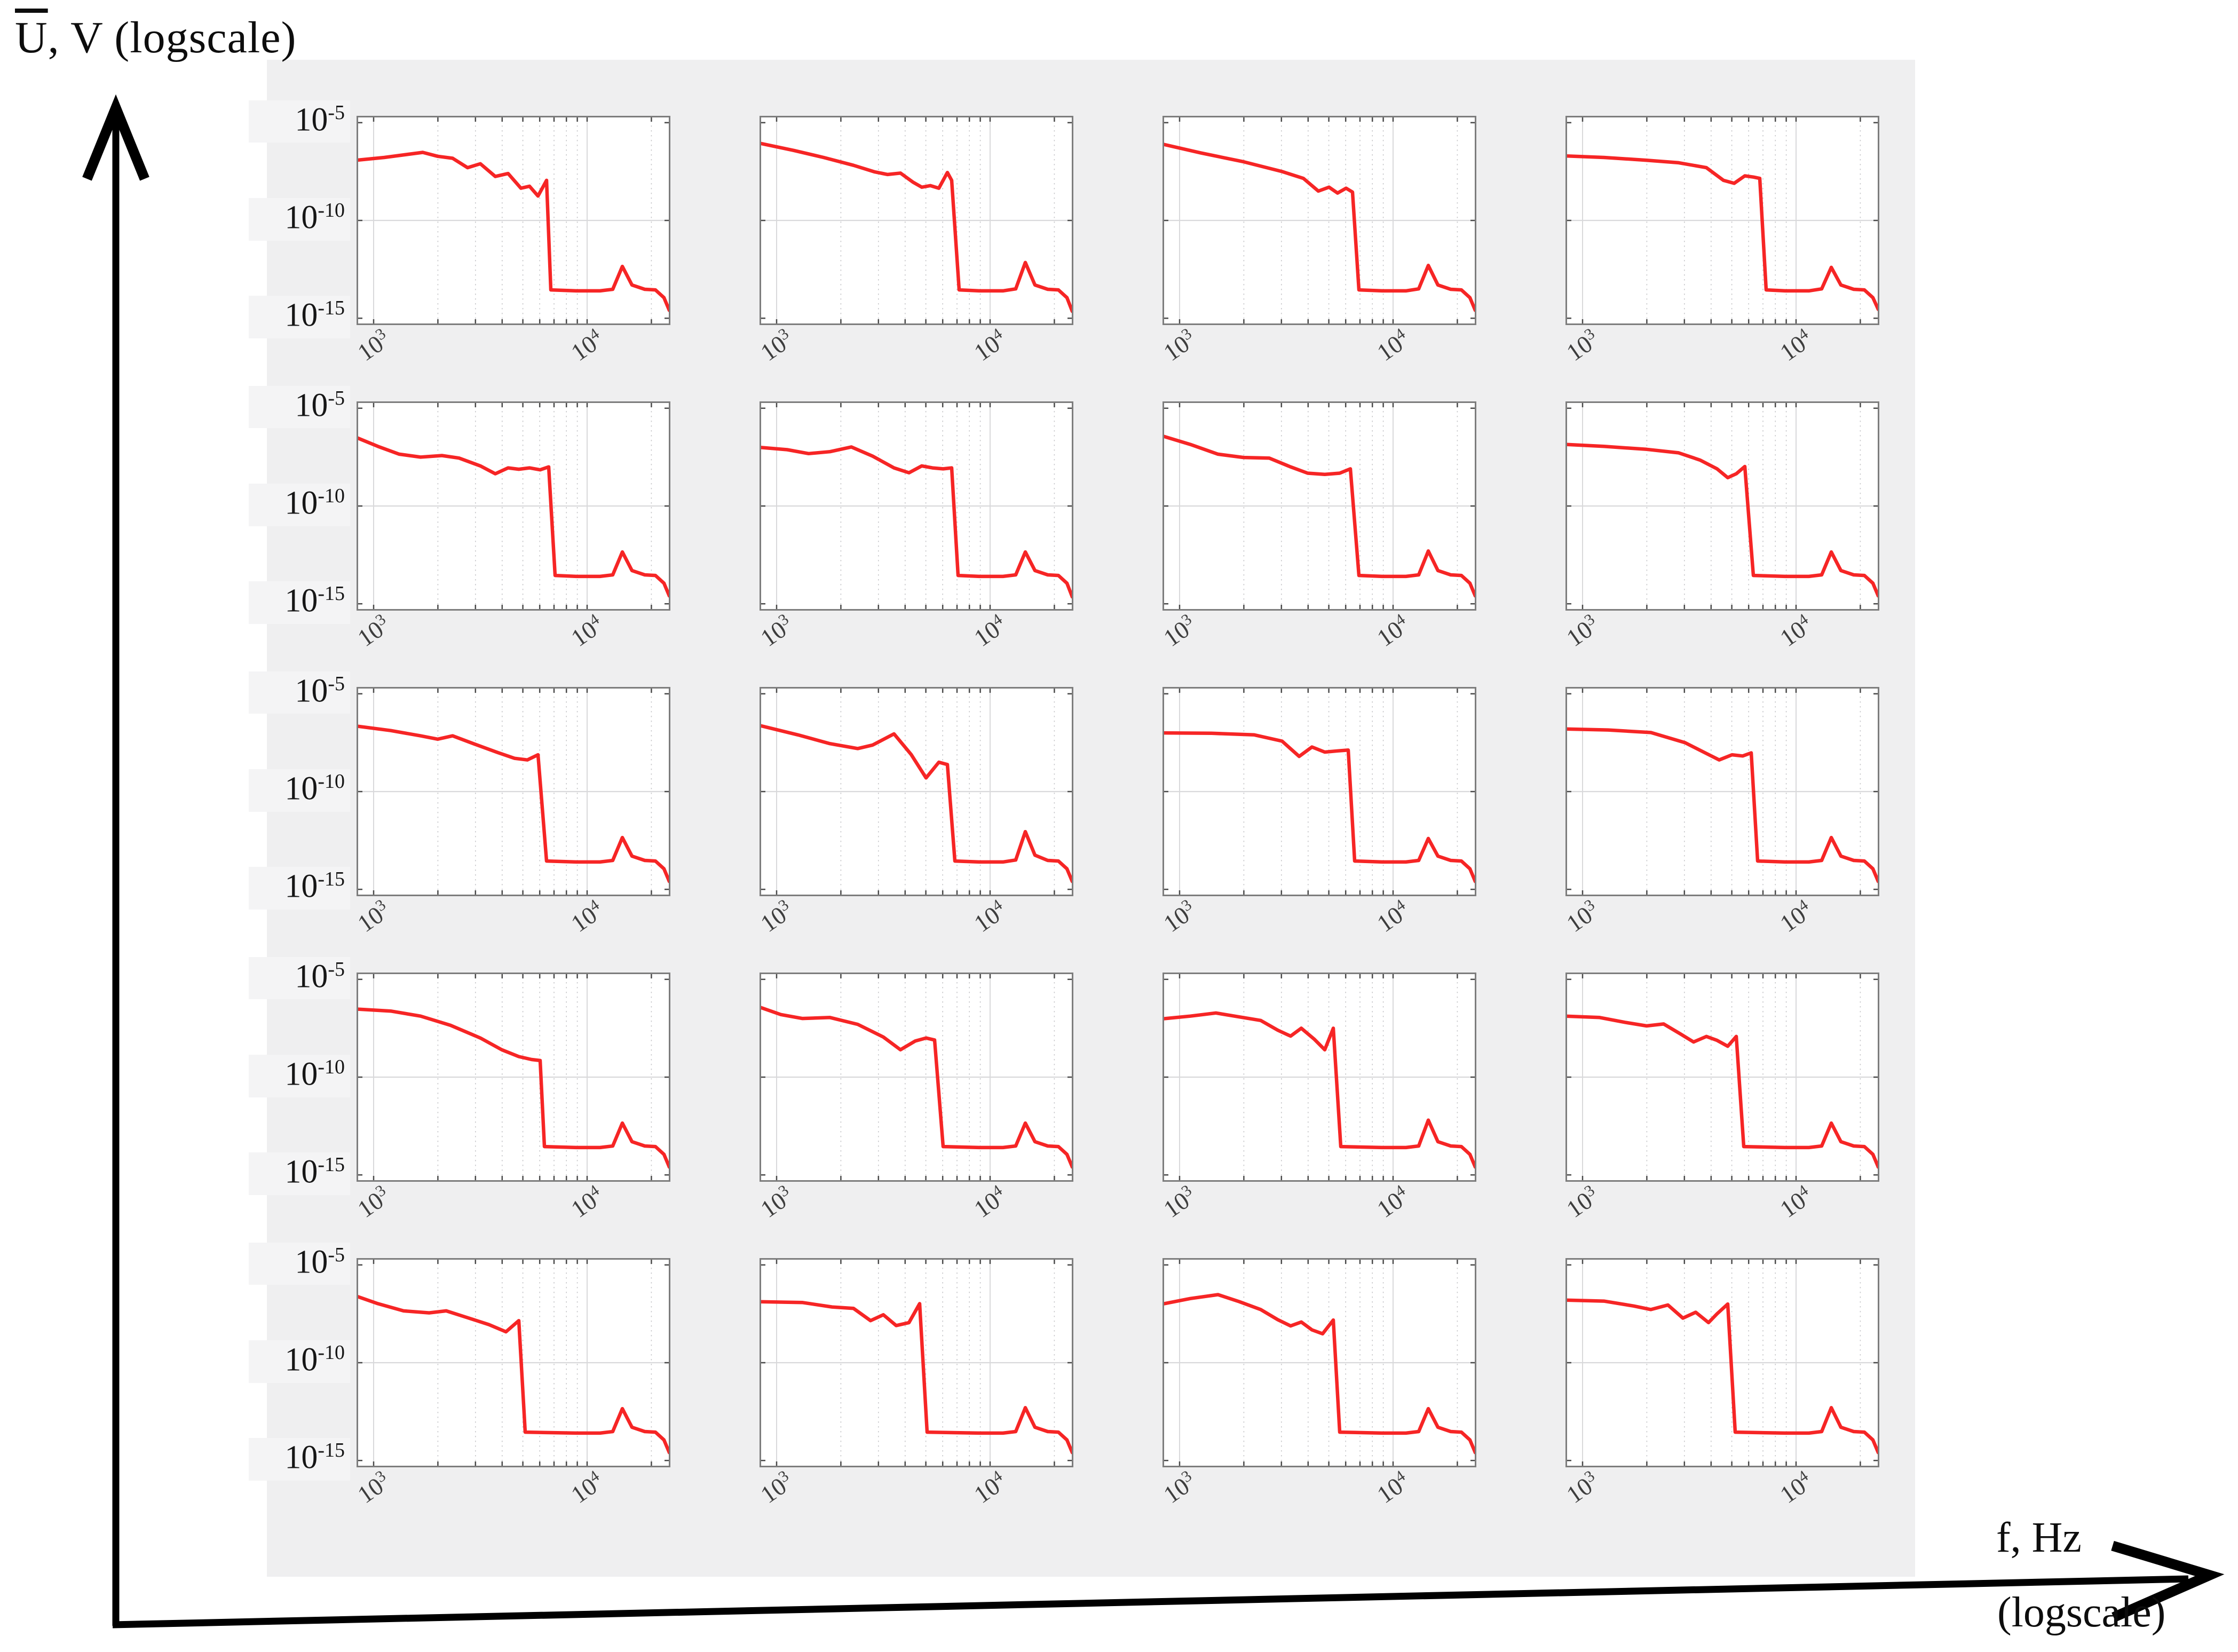 The height and width of the screenshot is (1652, 2238). I want to click on x-axis-arrowhead-icon, so click(2168, 1581).